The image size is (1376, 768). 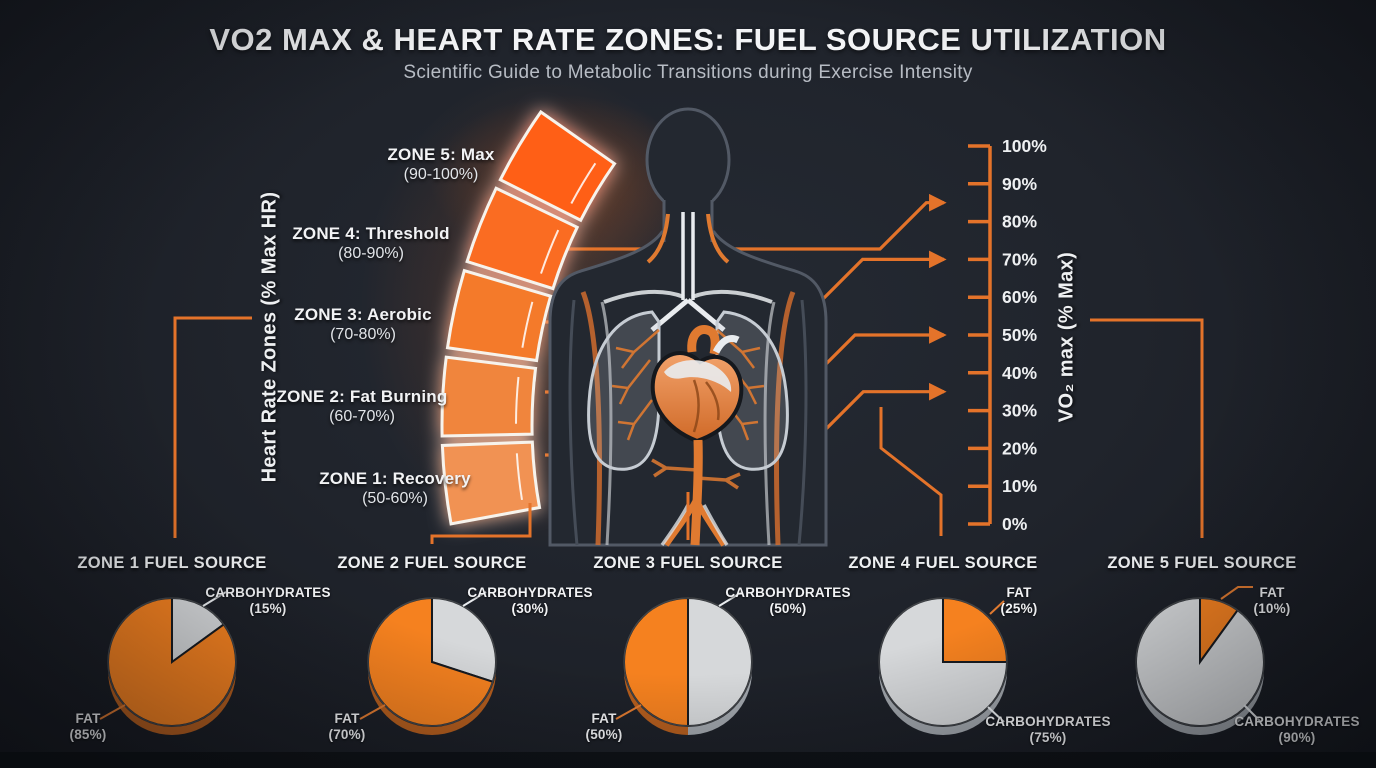 What do you see at coordinates (696, 492) in the screenshot?
I see `descending-aorta` at bounding box center [696, 492].